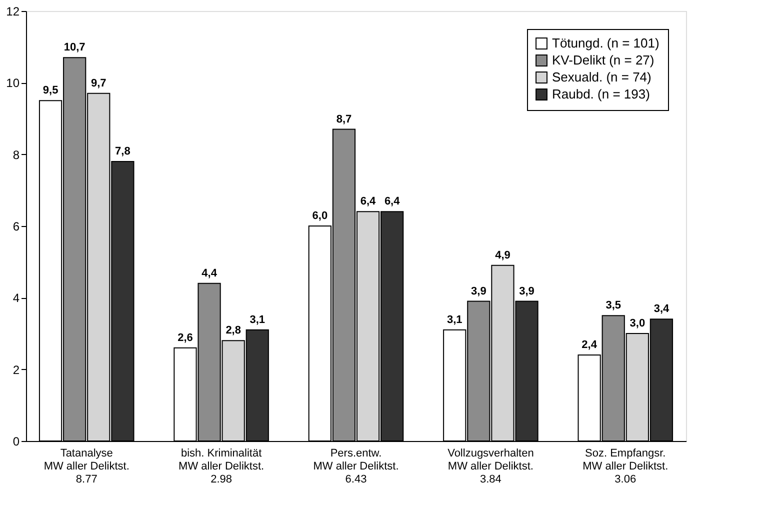 The height and width of the screenshot is (530, 765). I want to click on data-label: 2,4, so click(590, 345).